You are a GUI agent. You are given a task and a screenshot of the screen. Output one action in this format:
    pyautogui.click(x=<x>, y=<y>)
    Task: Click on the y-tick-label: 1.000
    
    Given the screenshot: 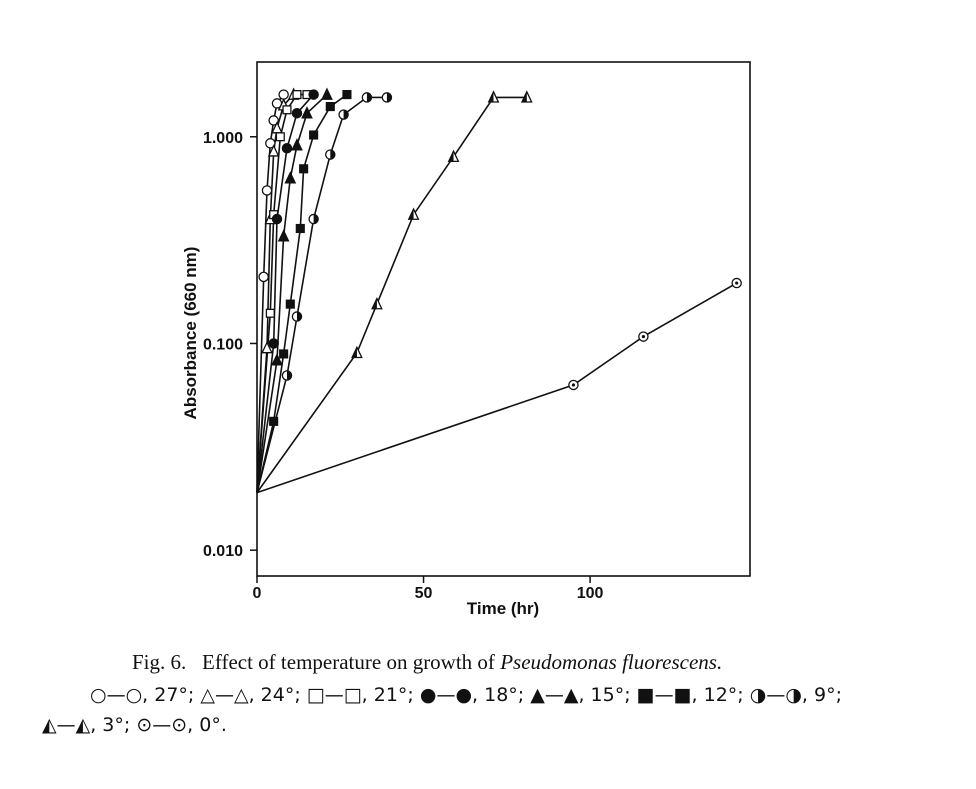 What is the action you would take?
    pyautogui.click(x=223, y=138)
    